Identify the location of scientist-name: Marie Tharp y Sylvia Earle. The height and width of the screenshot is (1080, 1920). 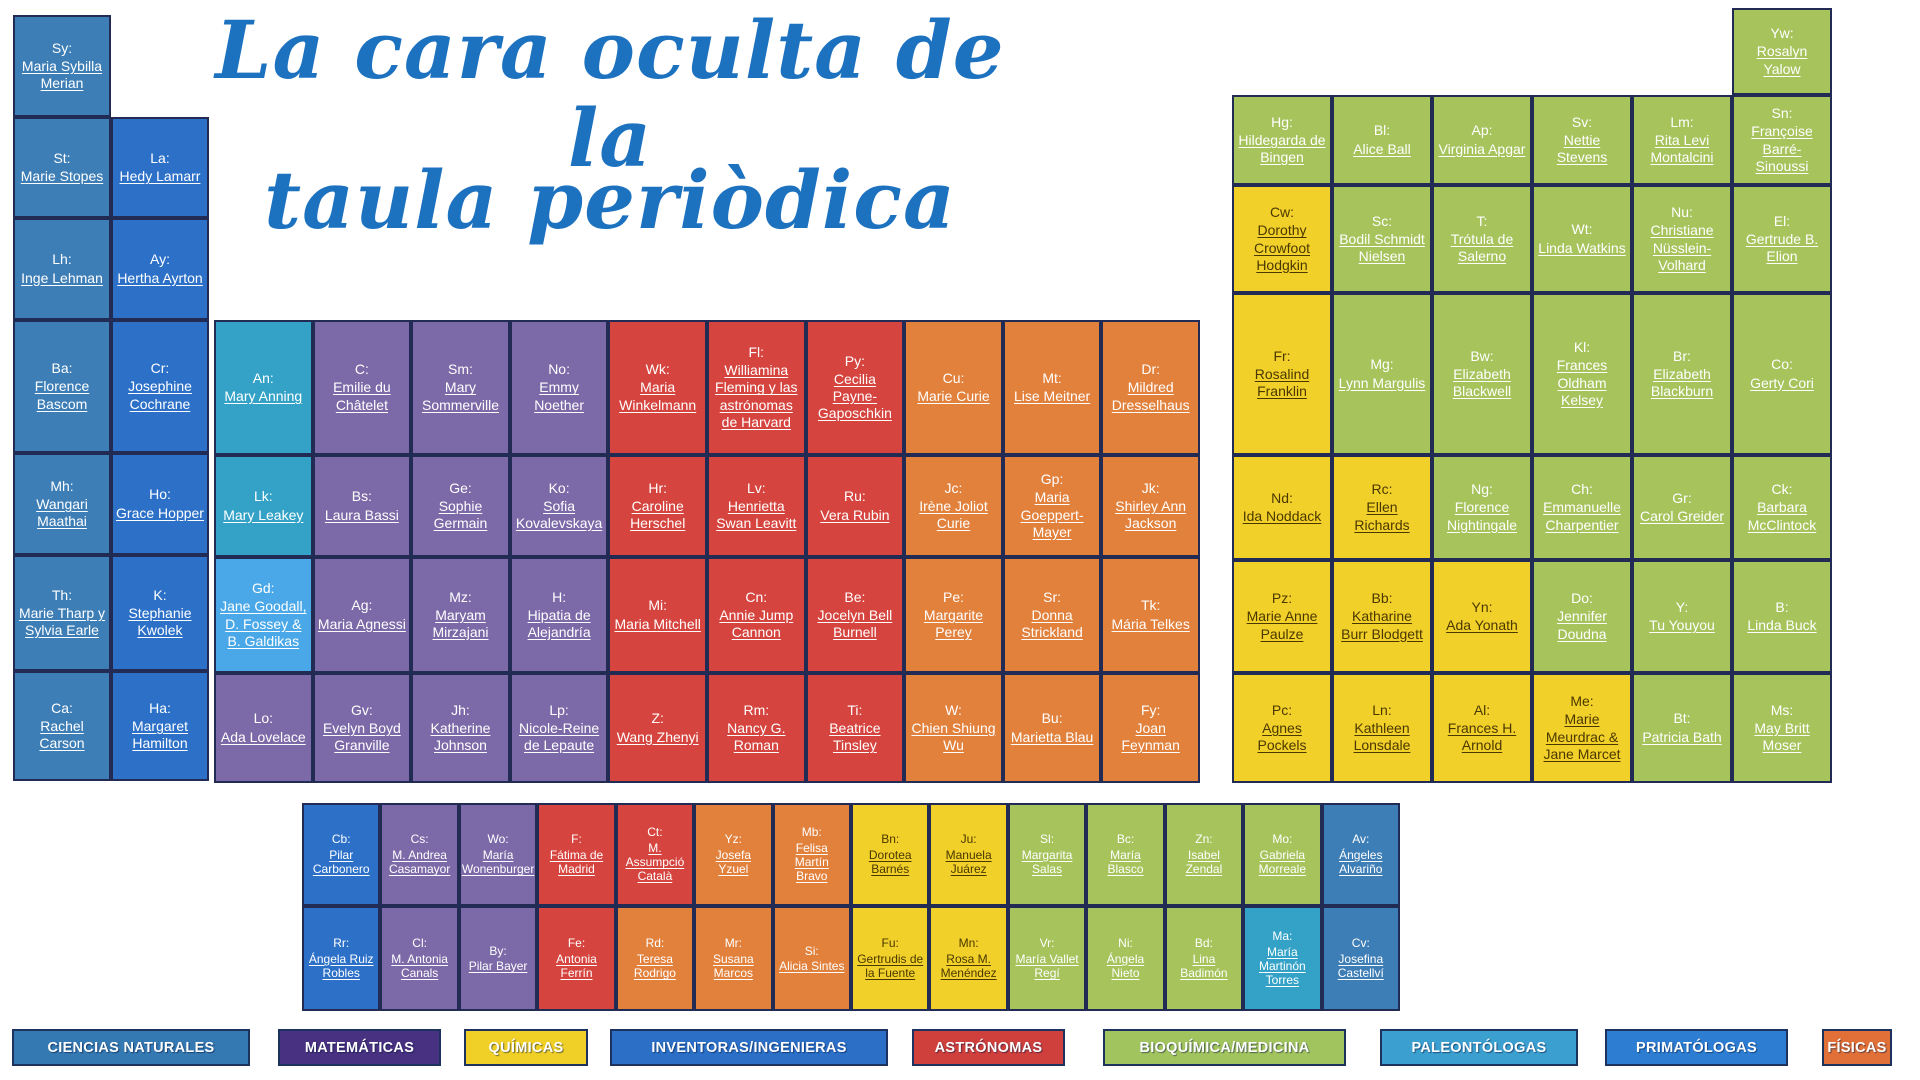
(62, 621).